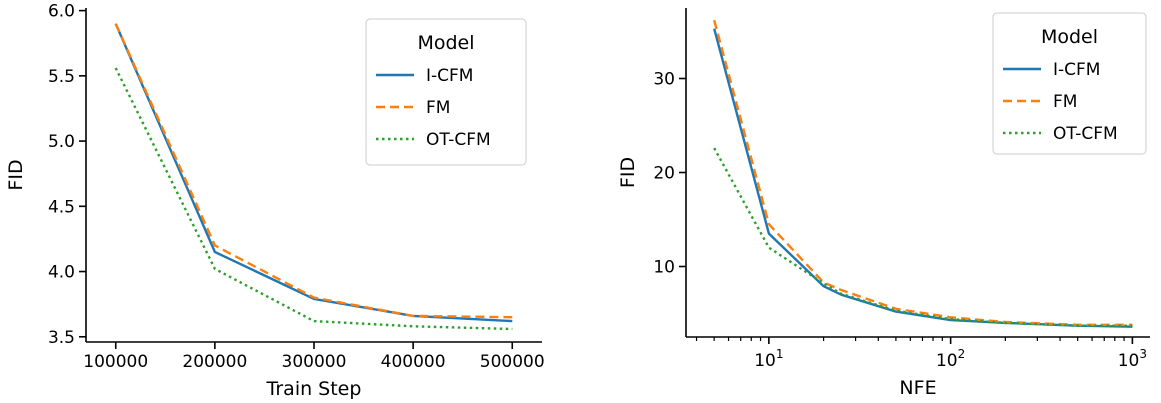 This screenshot has height=403, width=1161. I want to click on x-tick-label: 400000, so click(413, 362).